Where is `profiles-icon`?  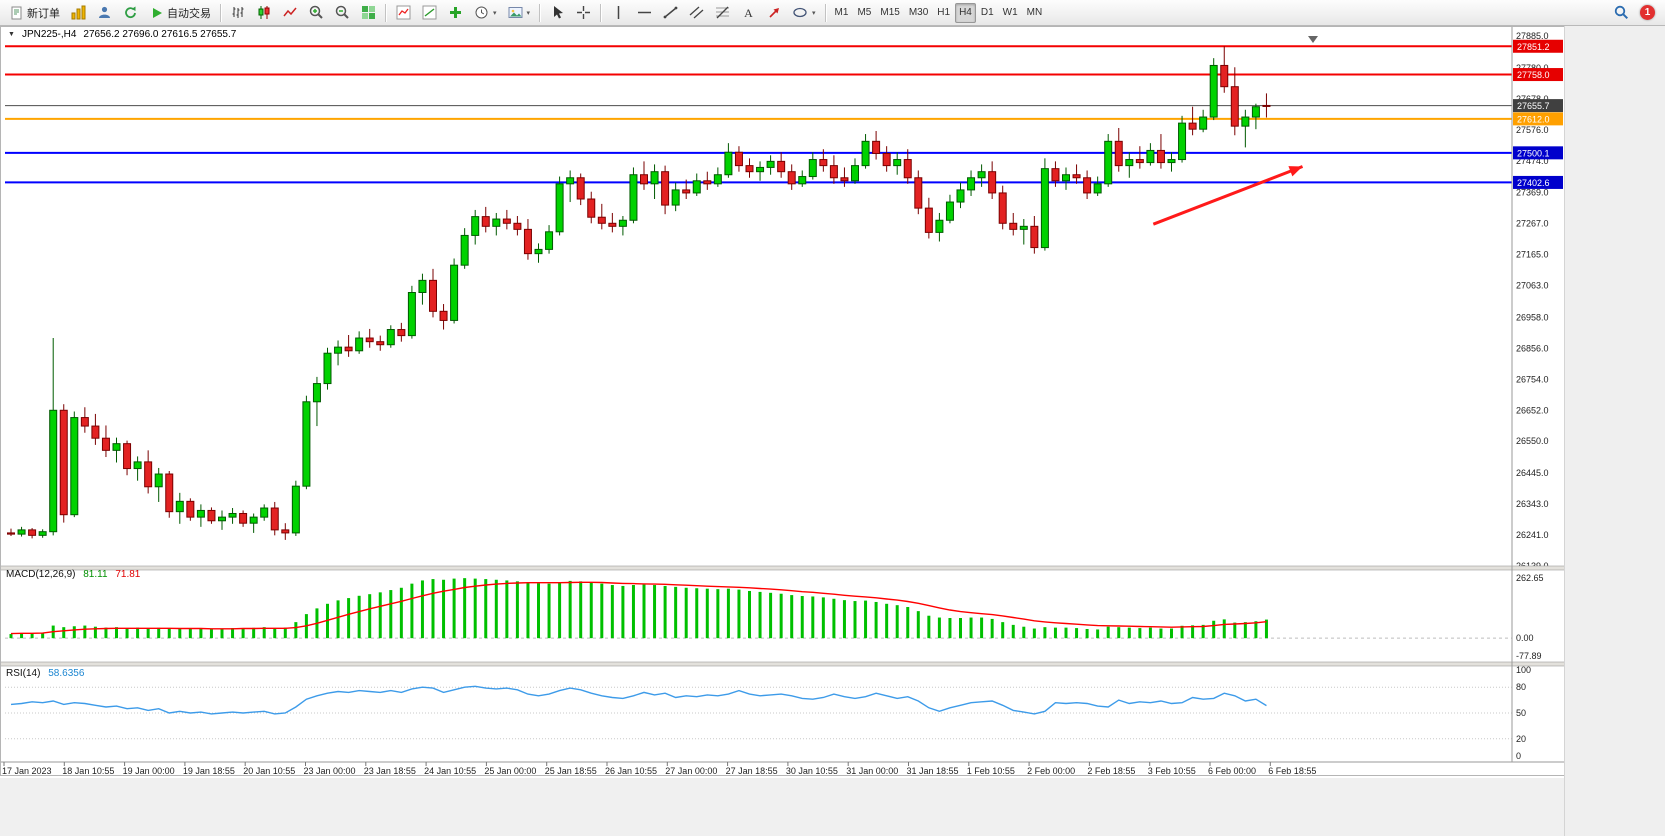
profiles-icon is located at coordinates (104, 12).